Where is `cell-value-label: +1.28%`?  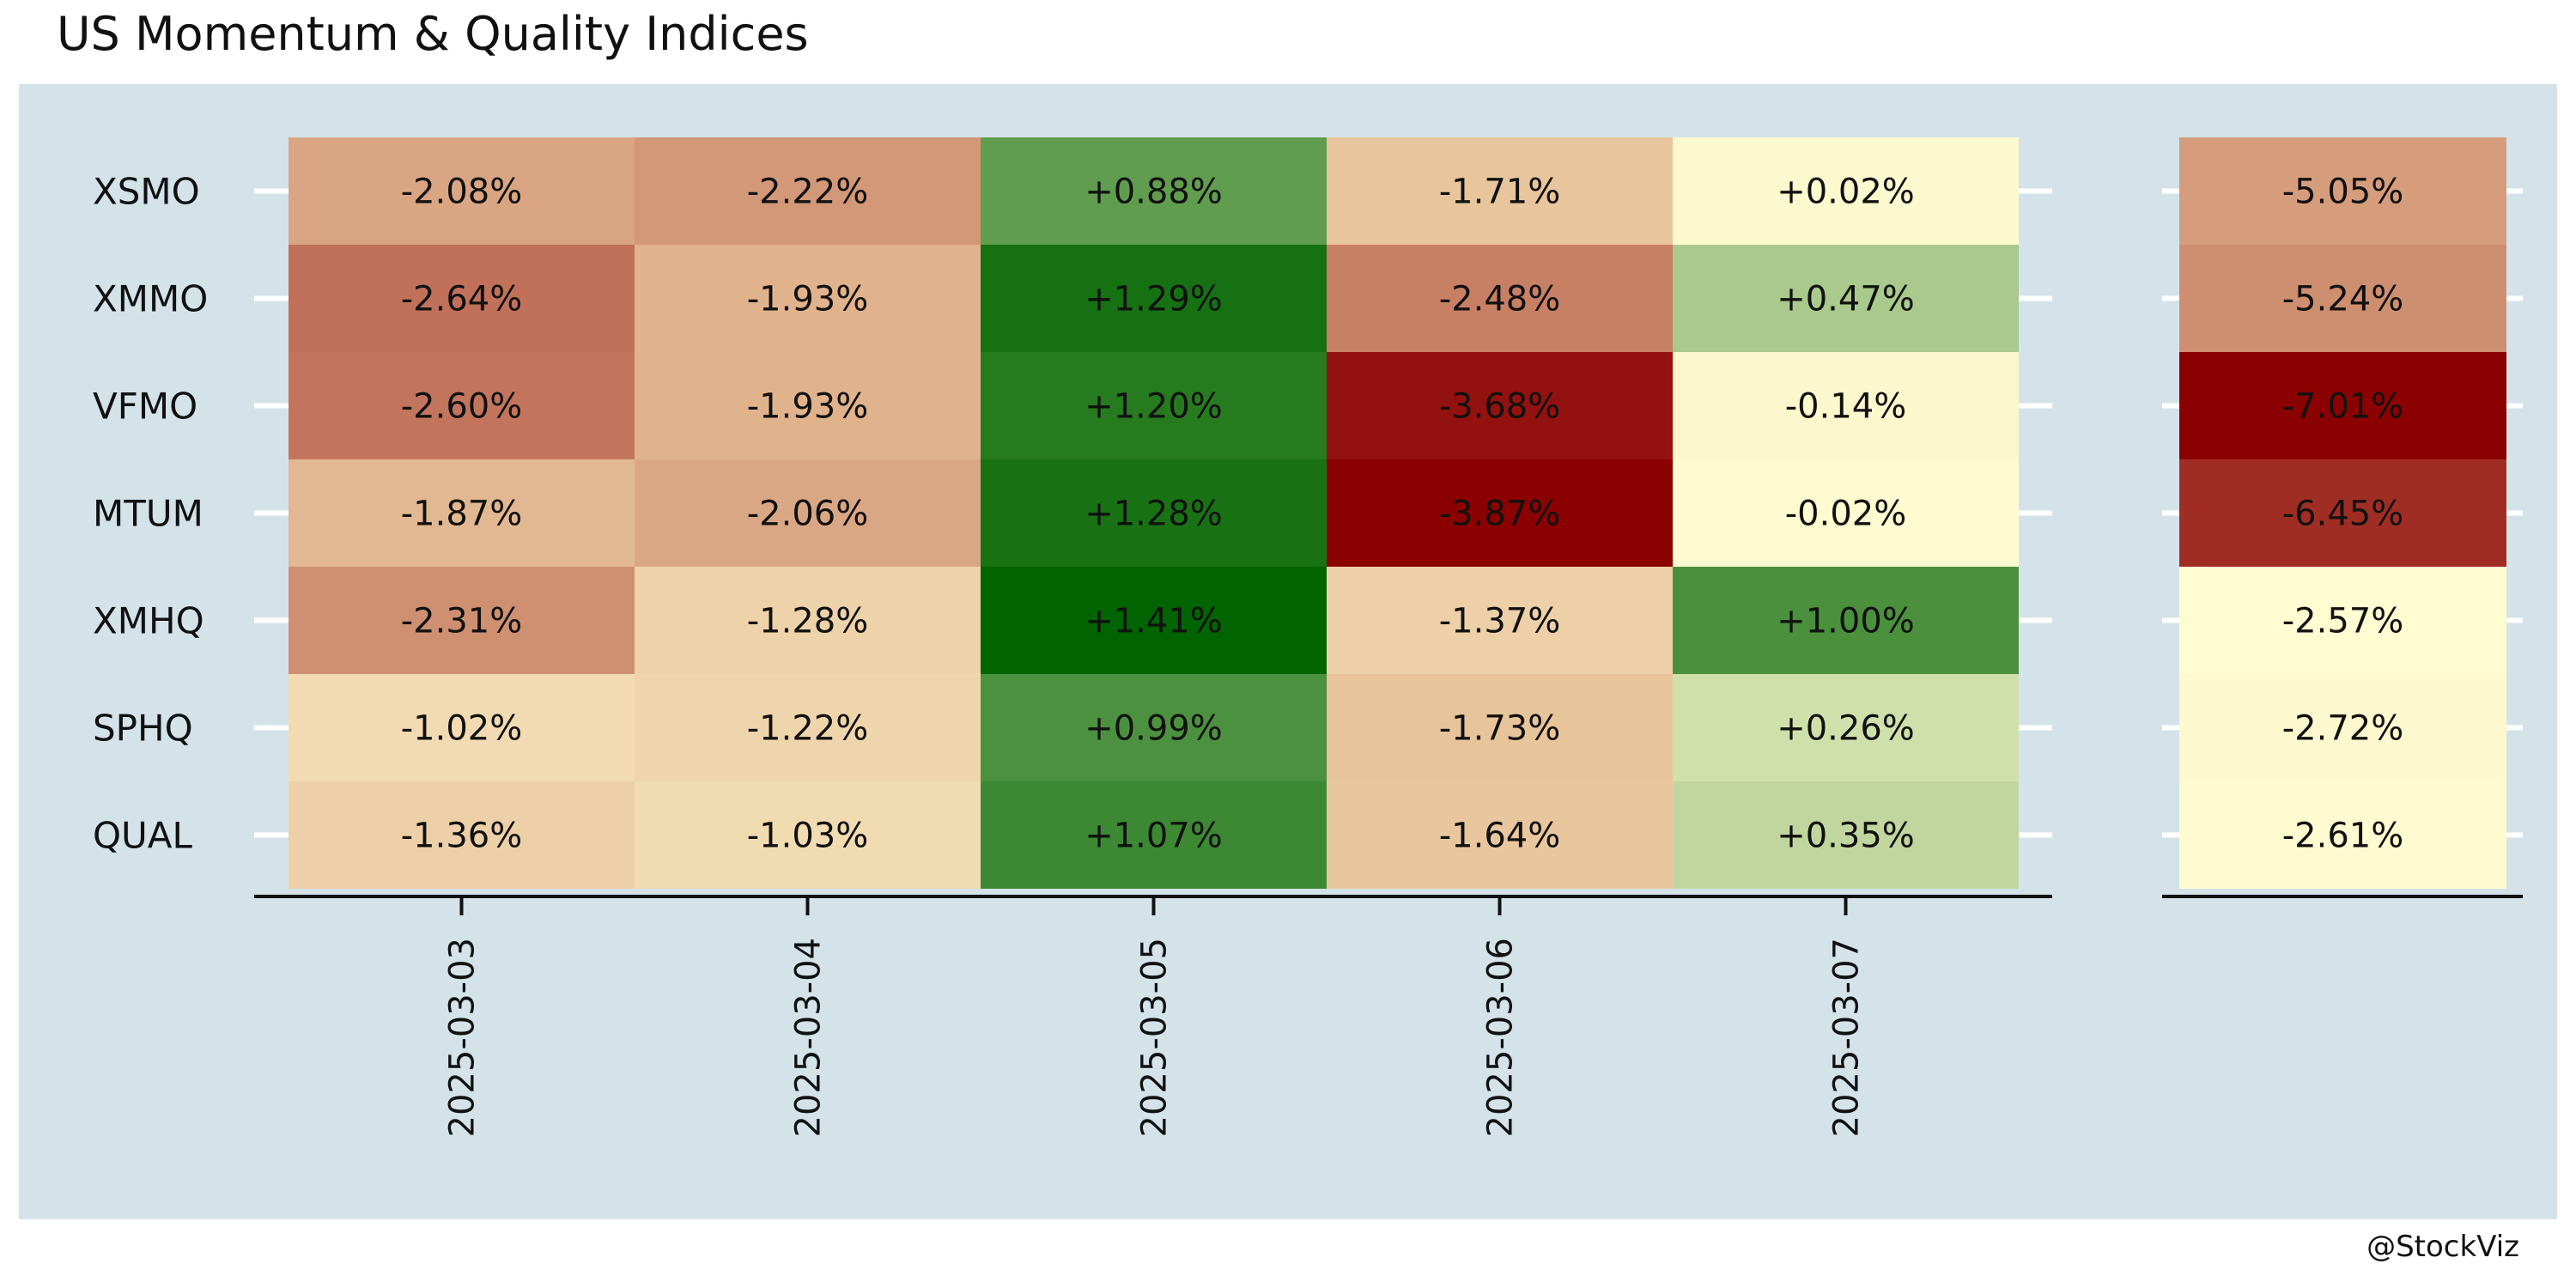 cell-value-label: +1.28% is located at coordinates (1153, 514).